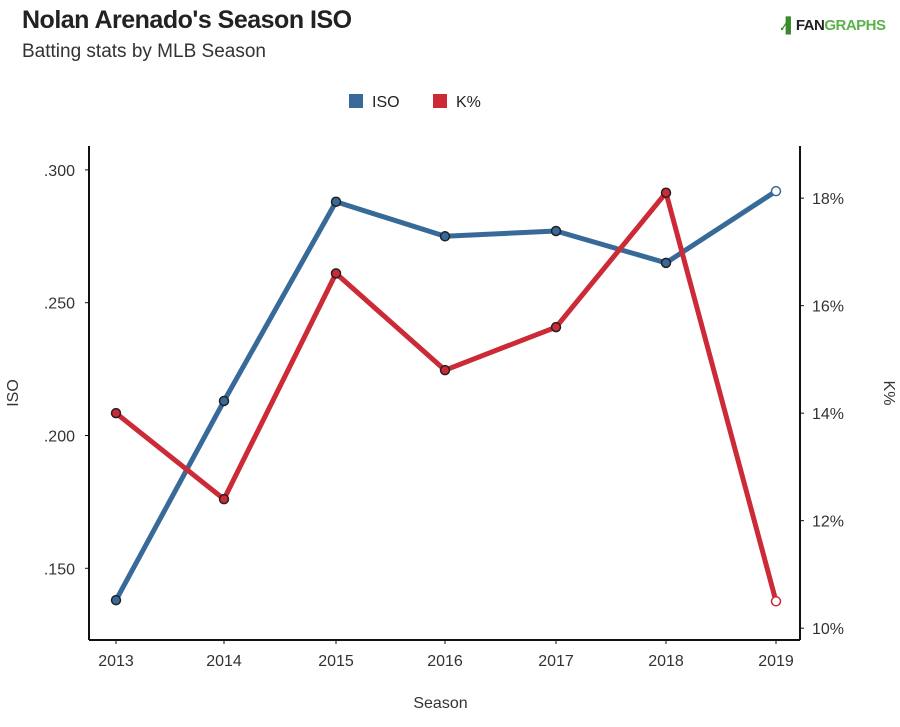 The width and height of the screenshot is (900, 727). I want to click on y-tick-label: .200, so click(59, 436).